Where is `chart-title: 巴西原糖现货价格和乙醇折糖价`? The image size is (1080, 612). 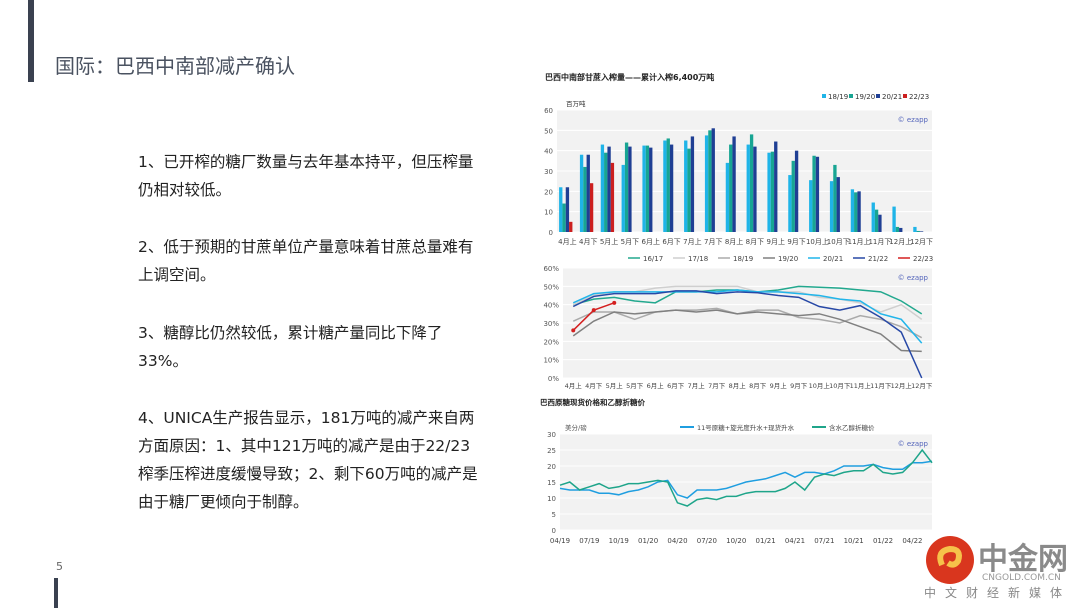 chart-title: 巴西原糖现货价格和乙醇折糖价 is located at coordinates (592, 402).